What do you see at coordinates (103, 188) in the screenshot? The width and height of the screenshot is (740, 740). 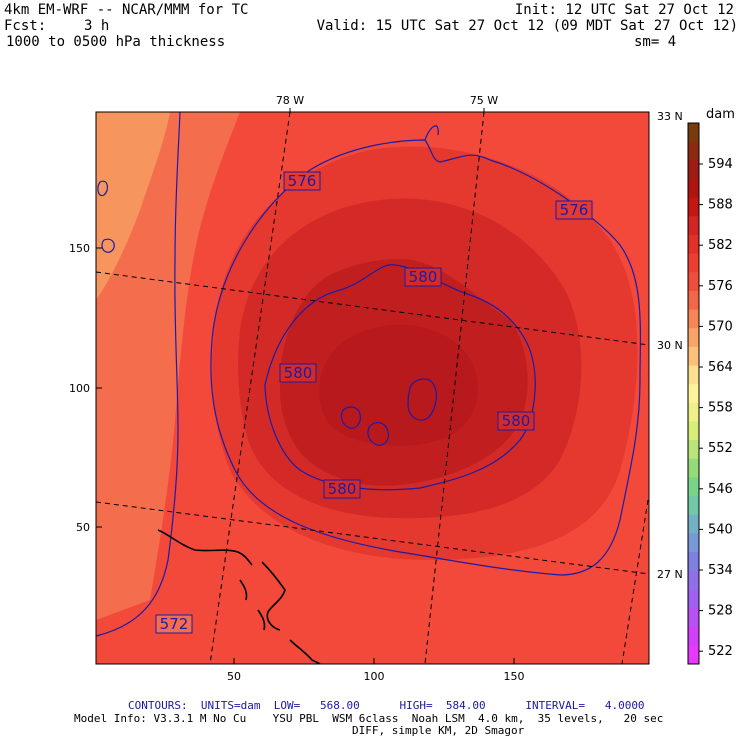 I see `contour-572-island` at bounding box center [103, 188].